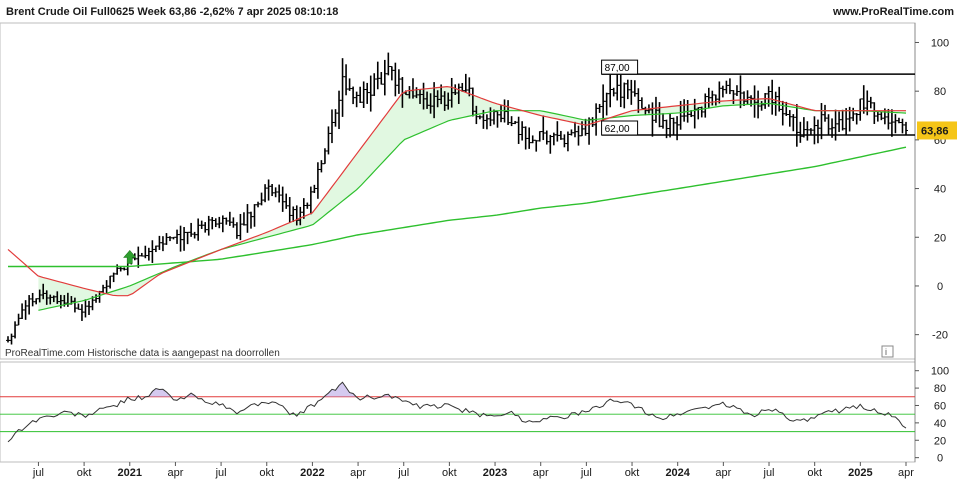 The width and height of the screenshot is (960, 480). I want to click on info-icon-glyph: i, so click(886, 352).